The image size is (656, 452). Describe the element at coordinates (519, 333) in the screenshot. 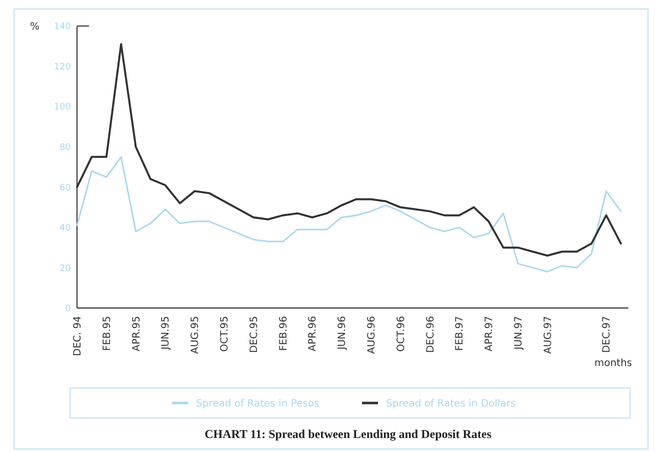

I see `x-tick-label: JUN.97` at that location.